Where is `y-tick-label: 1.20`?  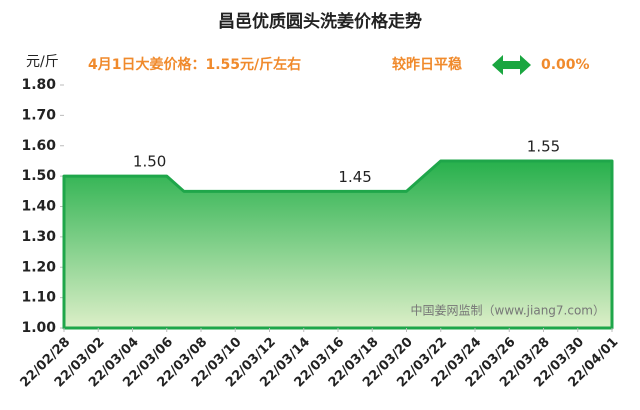
y-tick-label: 1.20 is located at coordinates (38, 267).